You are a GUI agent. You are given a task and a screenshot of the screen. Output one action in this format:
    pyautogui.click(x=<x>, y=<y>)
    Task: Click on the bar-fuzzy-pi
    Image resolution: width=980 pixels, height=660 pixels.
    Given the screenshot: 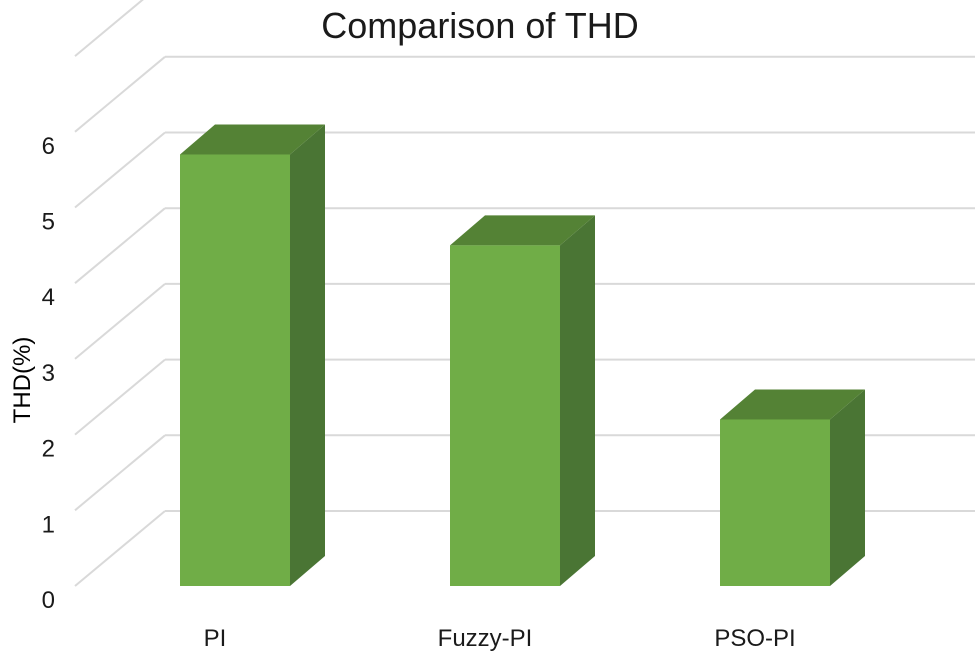 What is the action you would take?
    pyautogui.click(x=522, y=400)
    